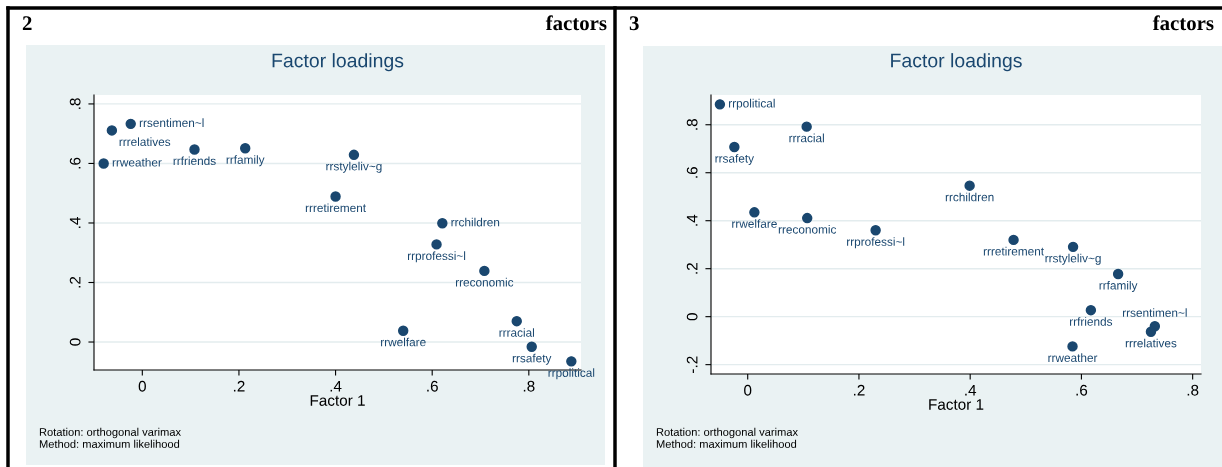  What do you see at coordinates (692, 364) in the screenshot?
I see `y-tick-label: -.2` at bounding box center [692, 364].